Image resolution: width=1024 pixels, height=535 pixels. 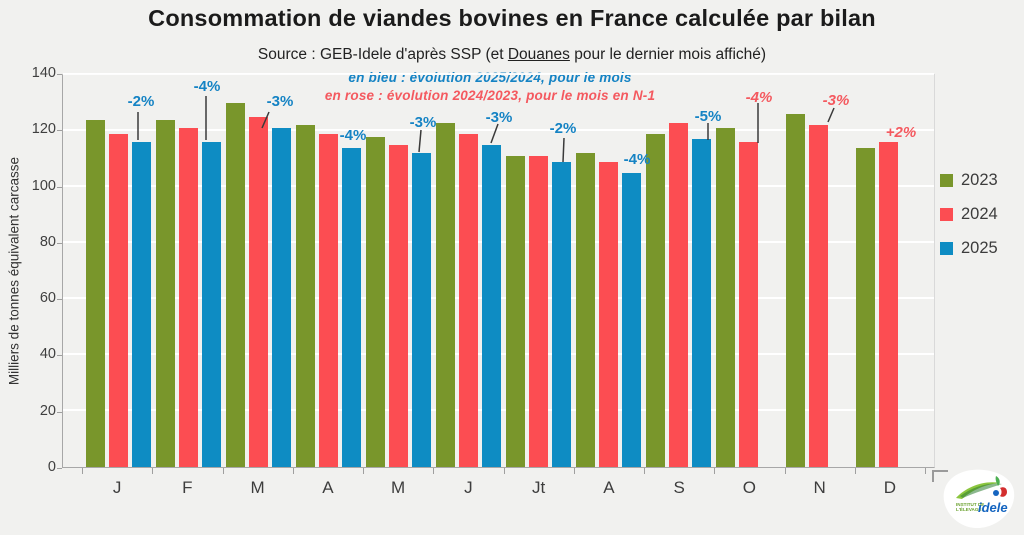 I want to click on bar-group-1-J, so click(x=118, y=271).